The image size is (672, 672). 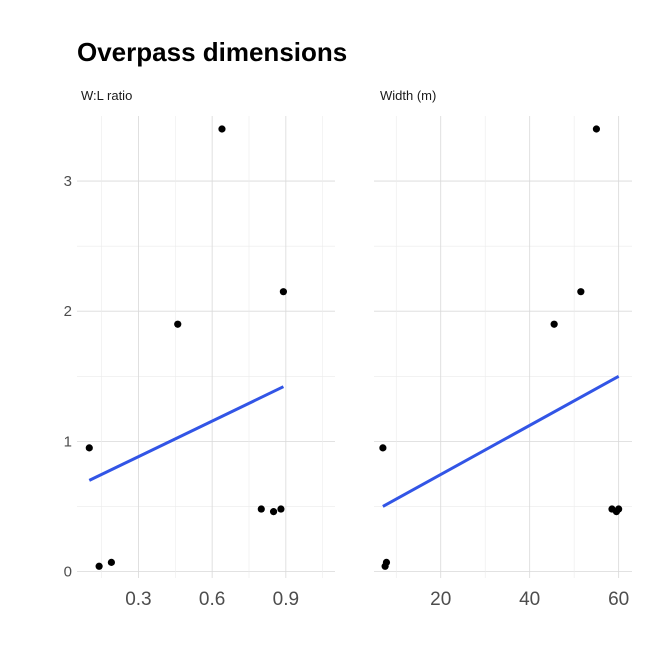 What do you see at coordinates (68, 571) in the screenshot?
I see `y-tick-label: 0` at bounding box center [68, 571].